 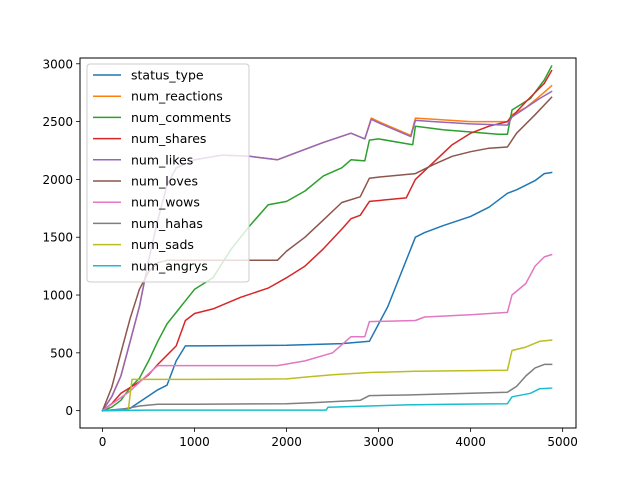 What do you see at coordinates (168, 138) in the screenshot?
I see `legend-label-num-shares: num_shares` at bounding box center [168, 138].